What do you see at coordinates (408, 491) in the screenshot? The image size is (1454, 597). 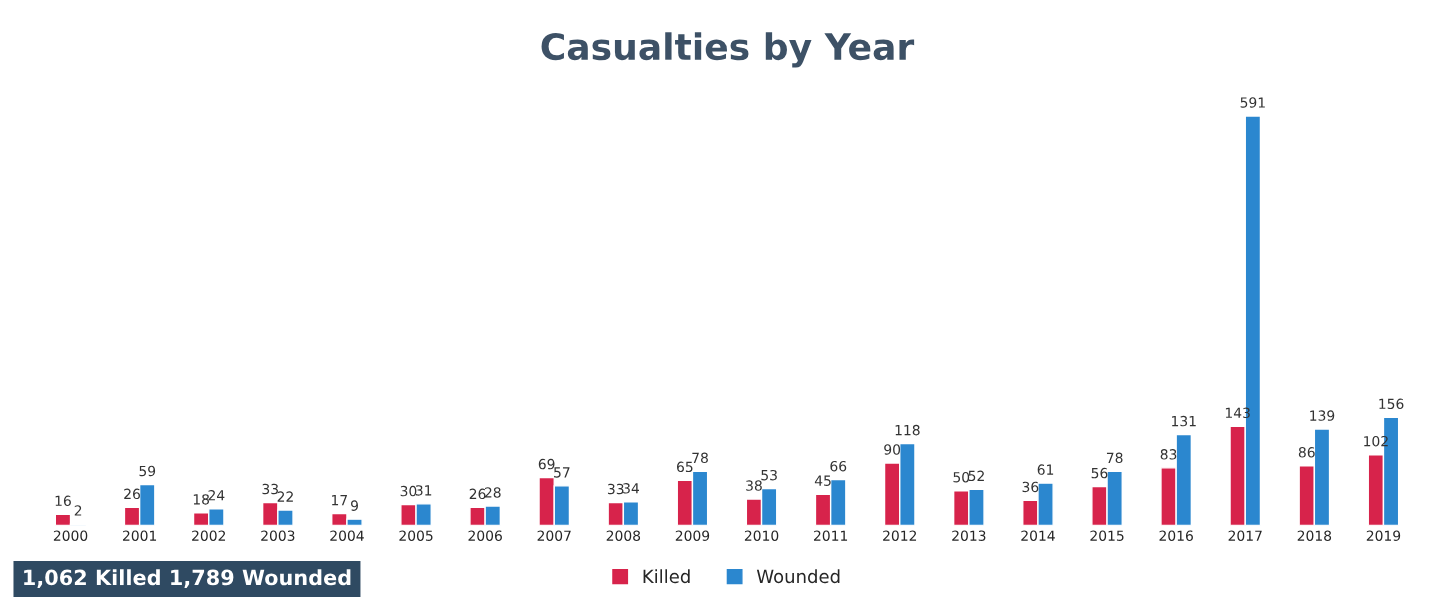 I see `data-label: 30` at bounding box center [408, 491].